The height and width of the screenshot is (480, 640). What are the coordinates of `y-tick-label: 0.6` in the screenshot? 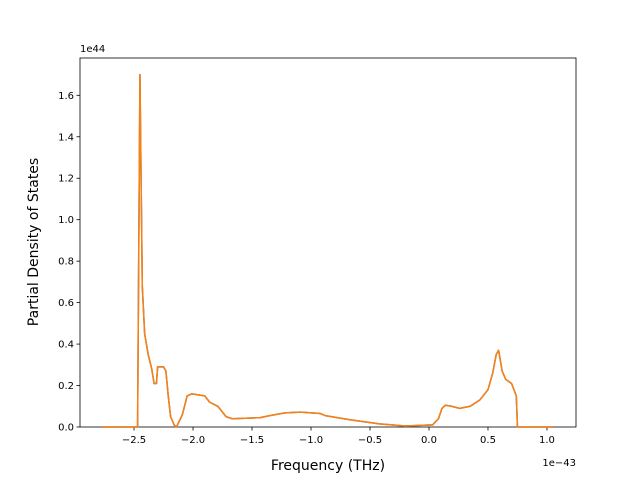 It's located at (66, 303).